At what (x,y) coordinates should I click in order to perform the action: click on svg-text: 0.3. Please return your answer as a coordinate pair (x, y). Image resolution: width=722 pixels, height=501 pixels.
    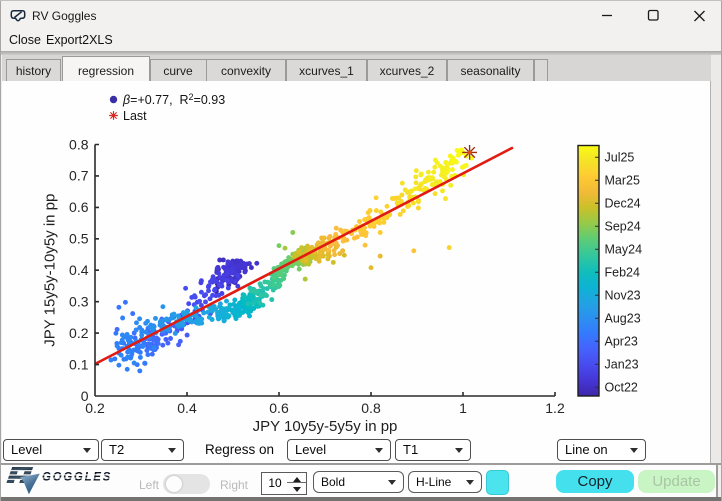
    Looking at the image, I should click on (79, 302).